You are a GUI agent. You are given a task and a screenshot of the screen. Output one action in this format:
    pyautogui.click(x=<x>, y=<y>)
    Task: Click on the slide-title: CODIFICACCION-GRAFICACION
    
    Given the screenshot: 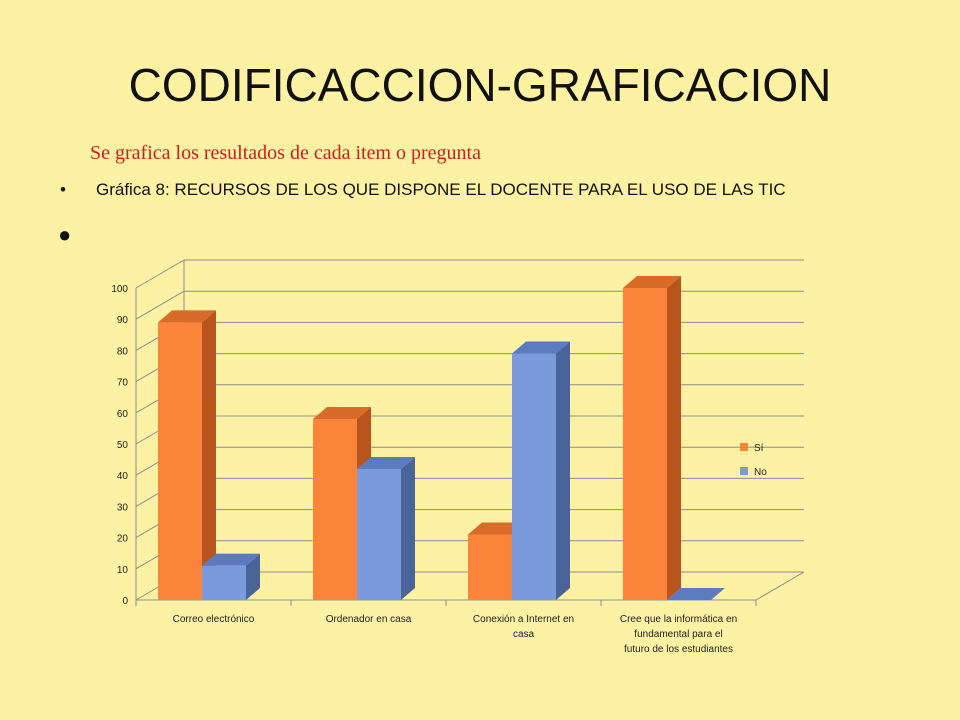 What is the action you would take?
    pyautogui.click(x=480, y=85)
    